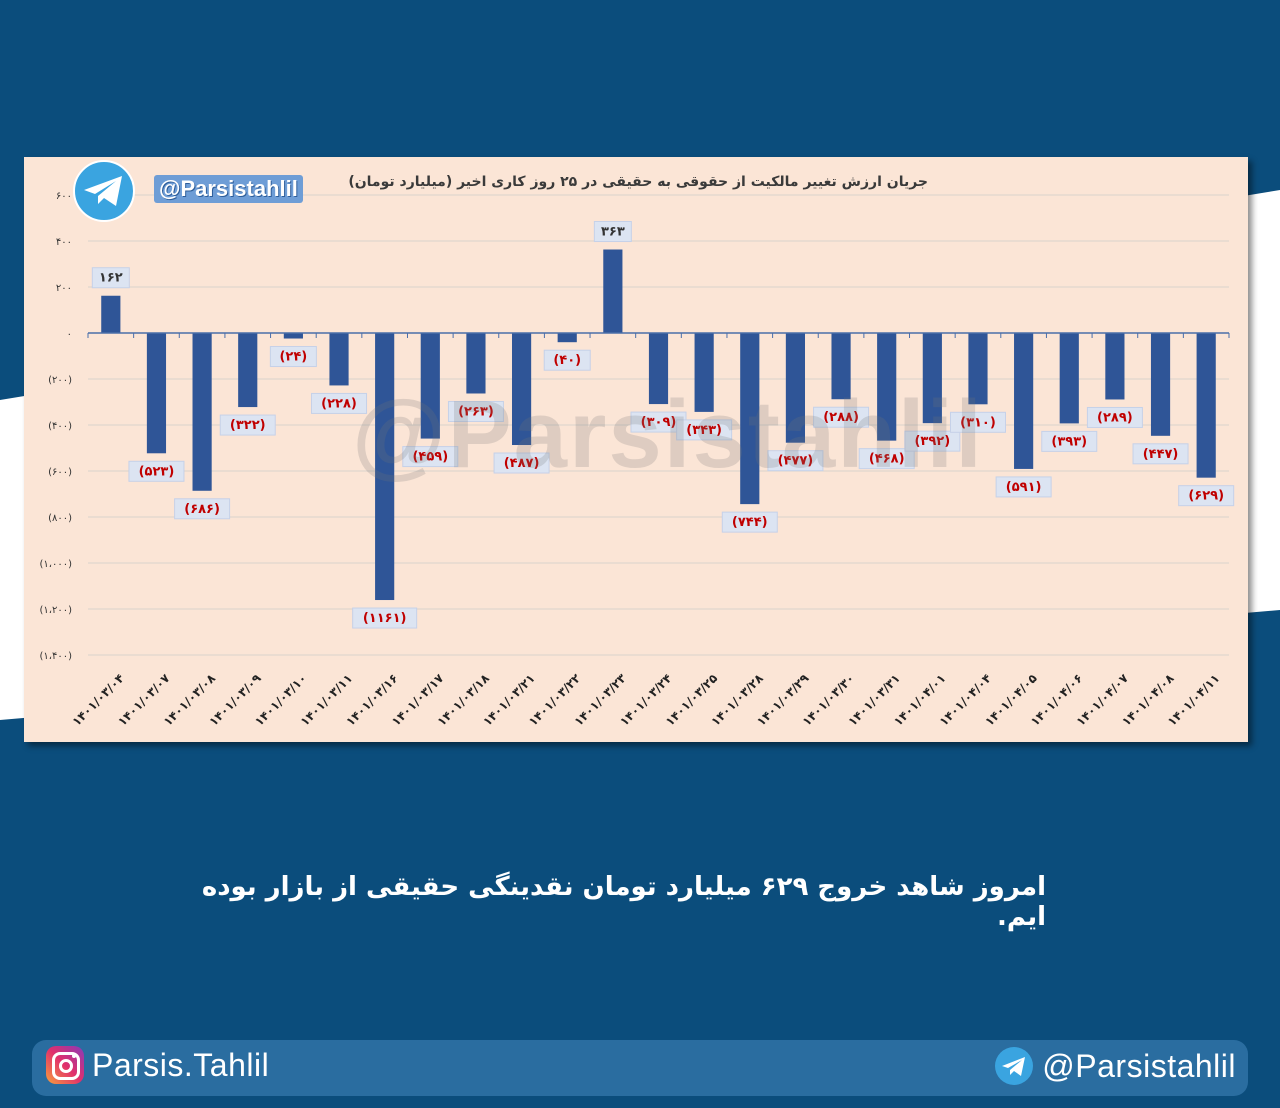 This screenshot has height=1108, width=1280. I want to click on data-label: (۳۱۰), so click(978, 422).